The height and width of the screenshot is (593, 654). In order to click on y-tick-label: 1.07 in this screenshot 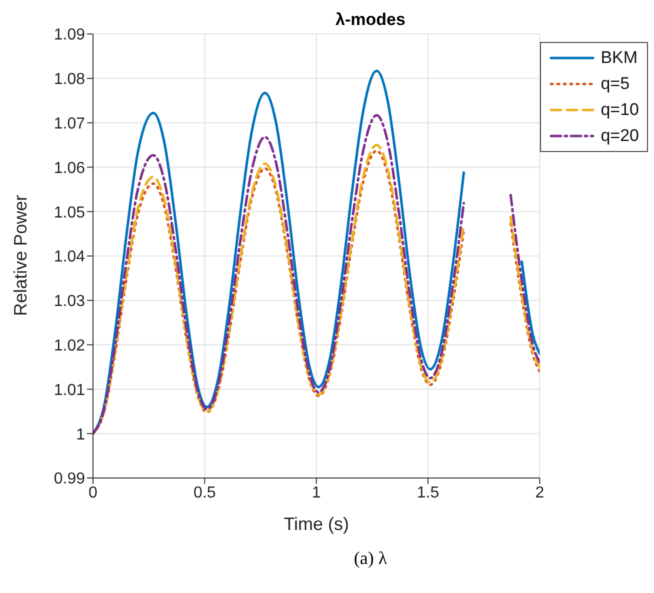, I will do `click(70, 123)`.